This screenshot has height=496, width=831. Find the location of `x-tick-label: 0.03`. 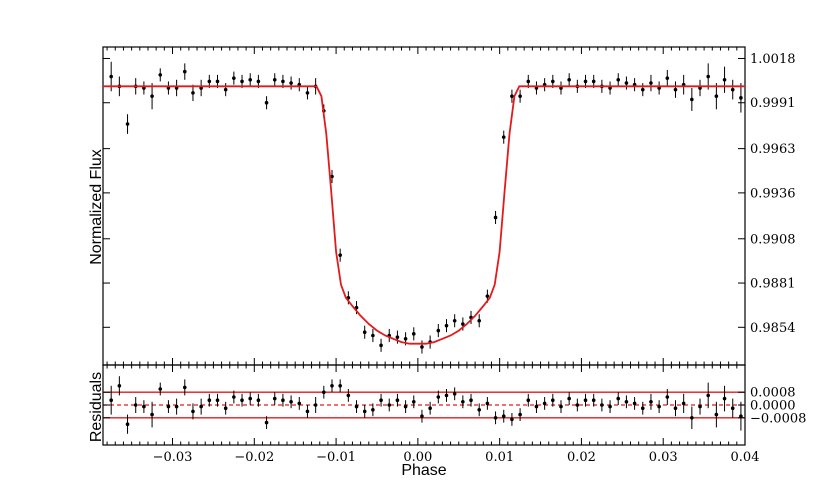

x-tick-label: 0.03 is located at coordinates (663, 457).